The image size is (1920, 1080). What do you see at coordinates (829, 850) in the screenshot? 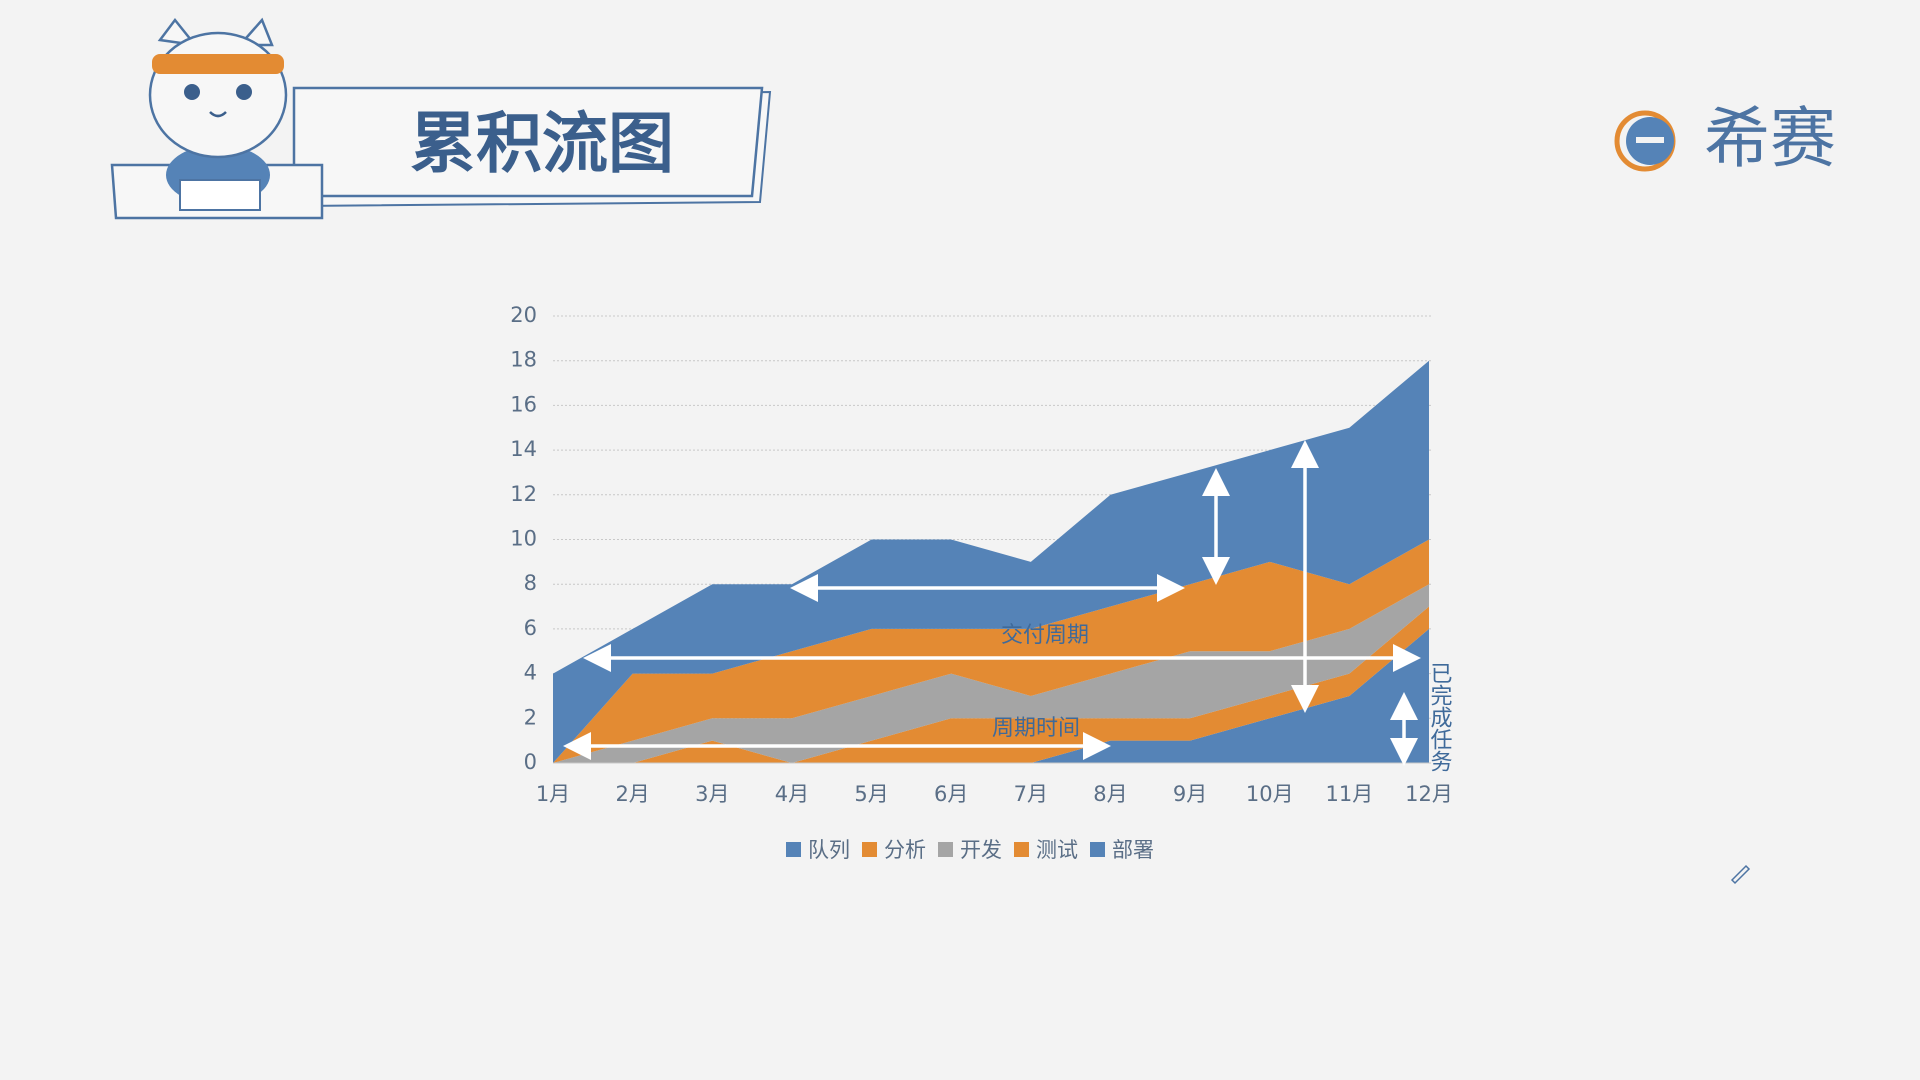
I see `legend-label: 队列` at bounding box center [829, 850].